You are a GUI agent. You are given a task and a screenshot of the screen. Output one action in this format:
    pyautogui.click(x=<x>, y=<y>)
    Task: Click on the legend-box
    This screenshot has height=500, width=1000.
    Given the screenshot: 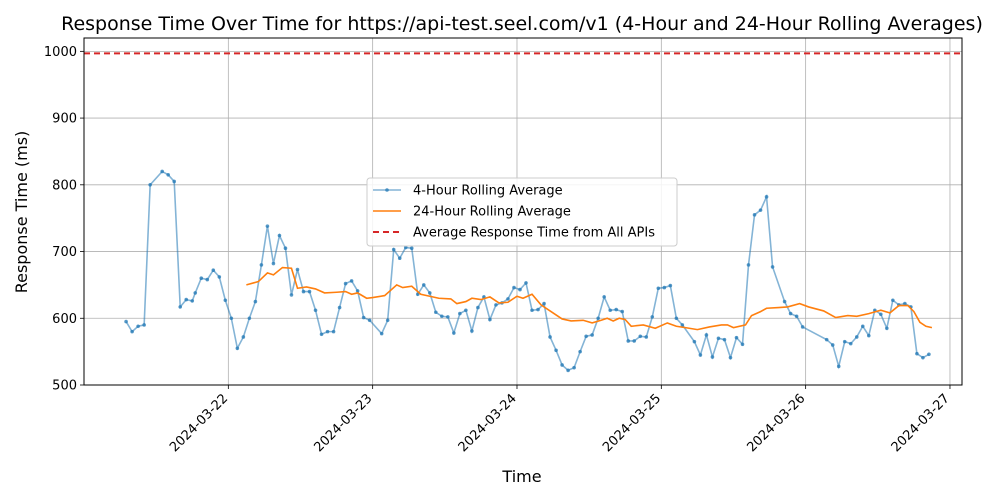 What is the action you would take?
    pyautogui.click(x=522, y=212)
    